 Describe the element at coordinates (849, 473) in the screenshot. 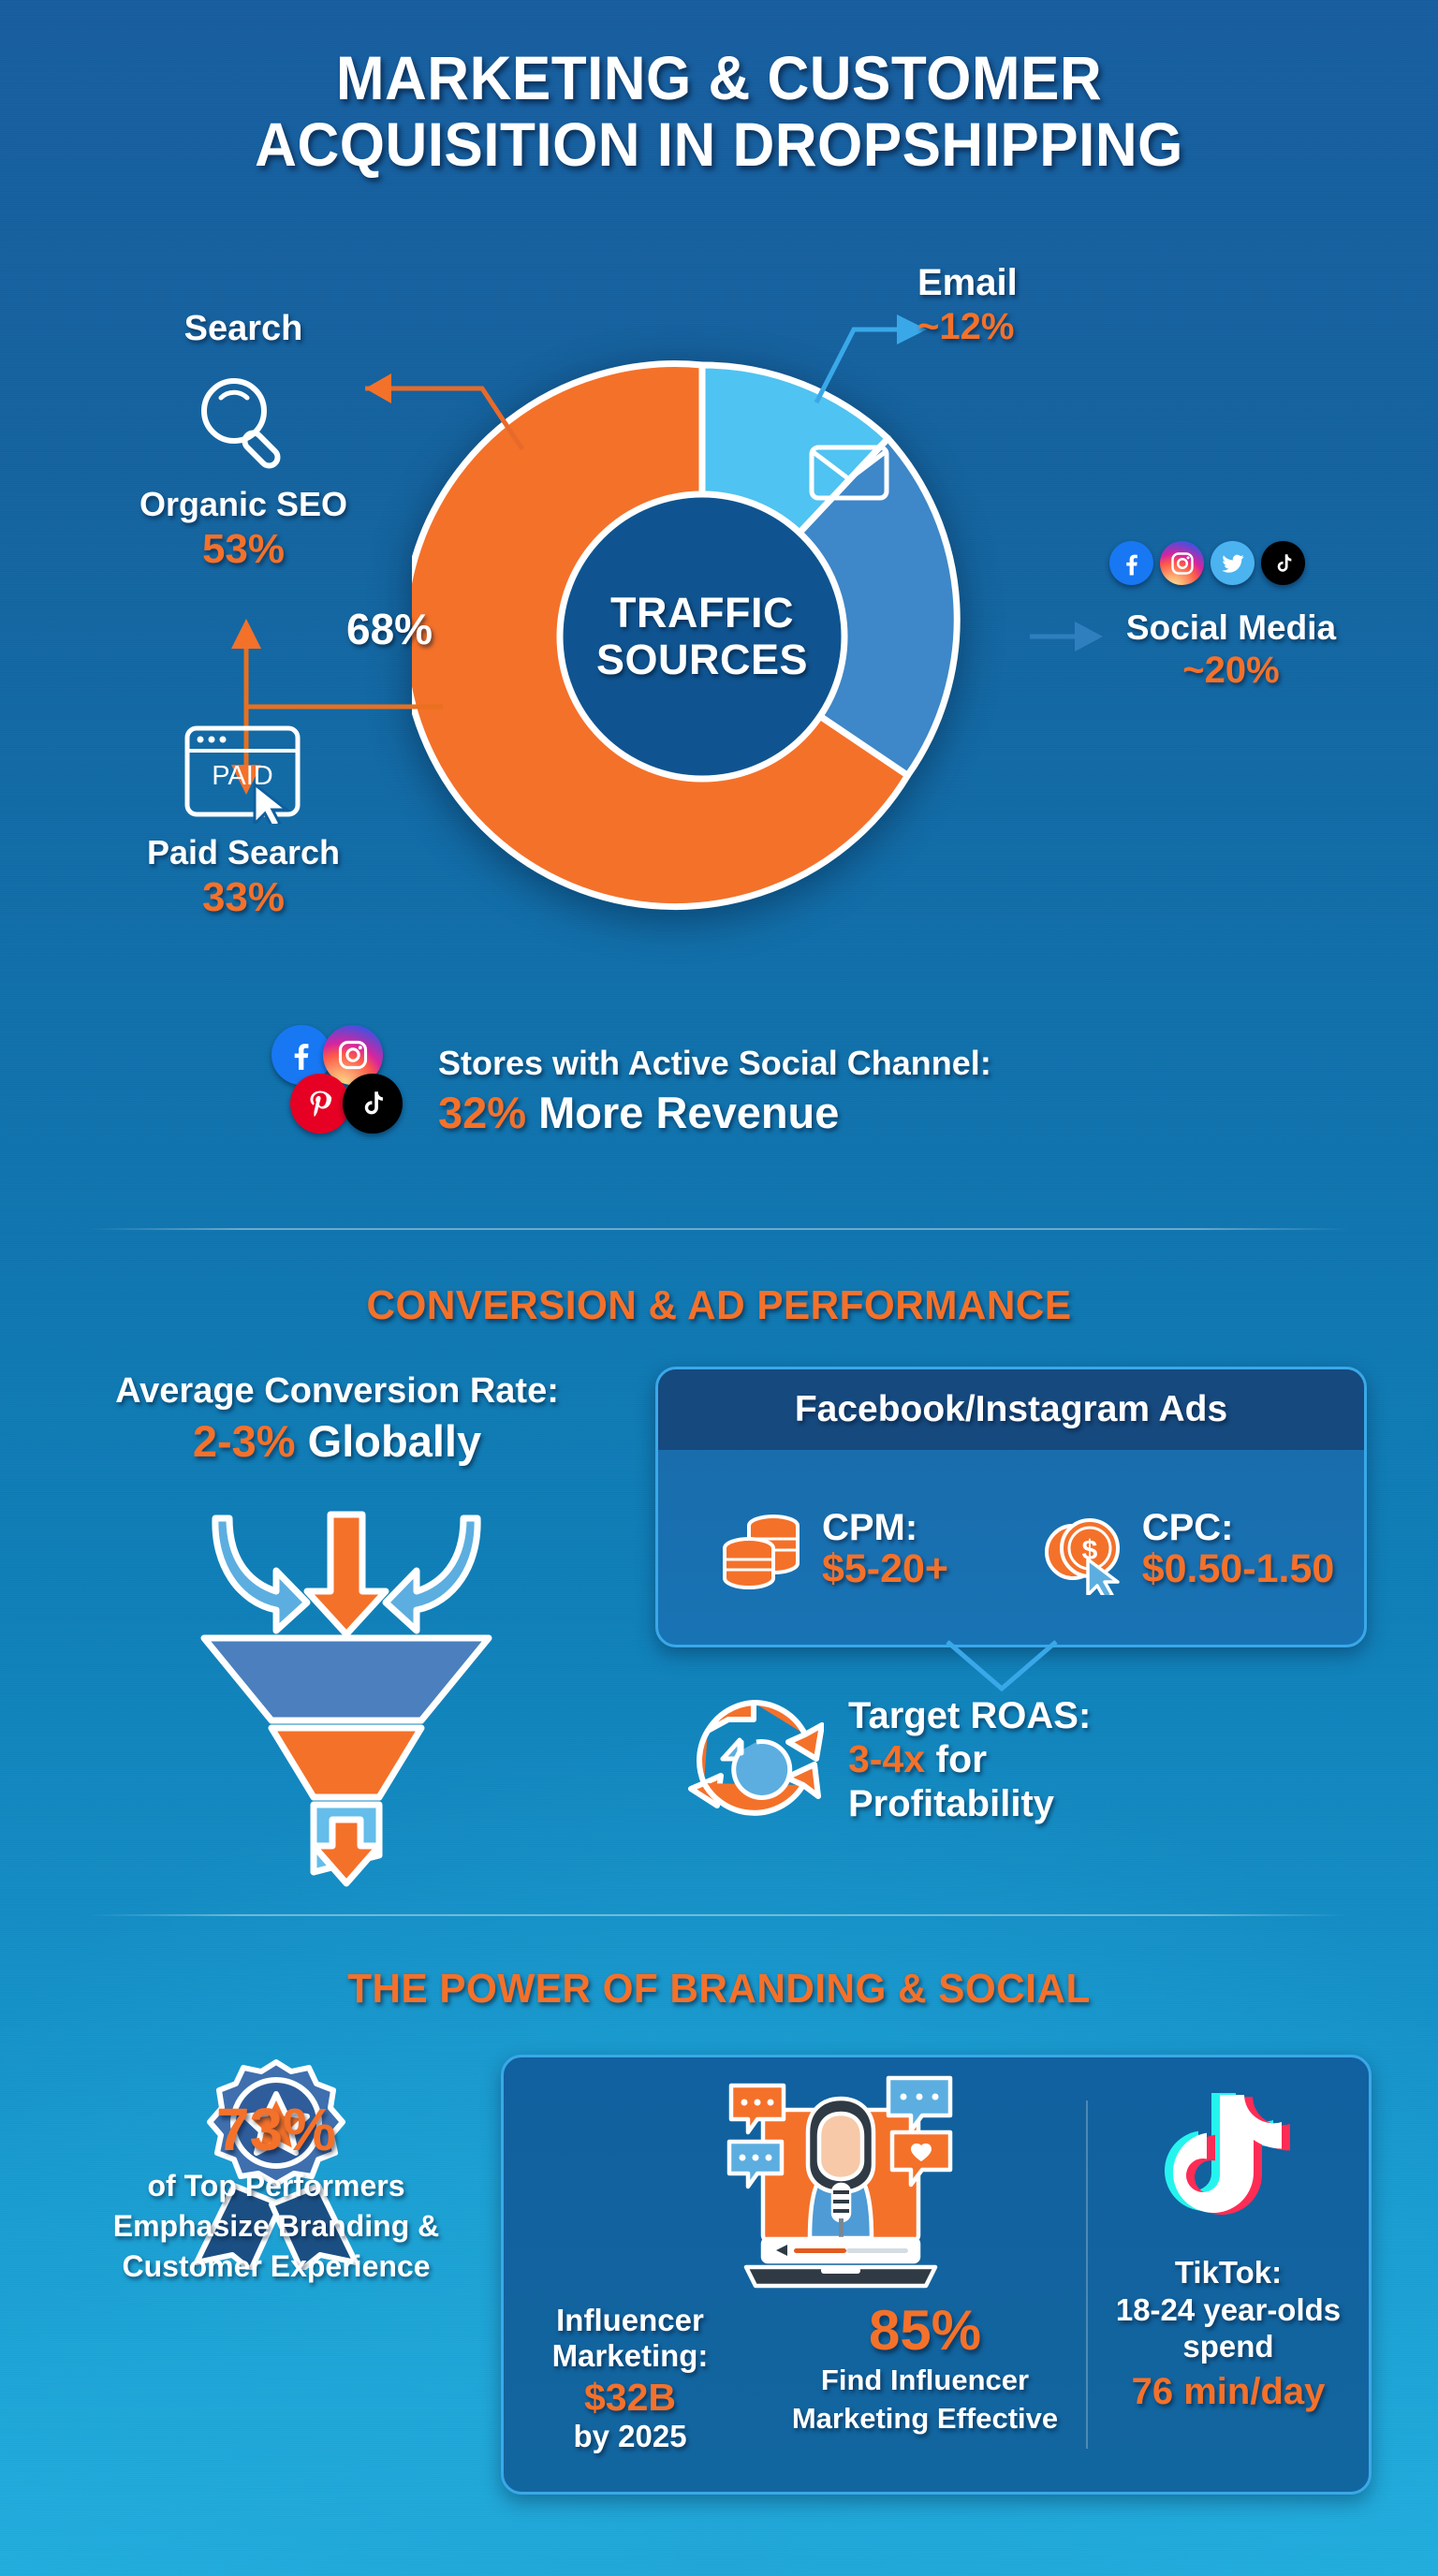

I see `envelope-icon` at that location.